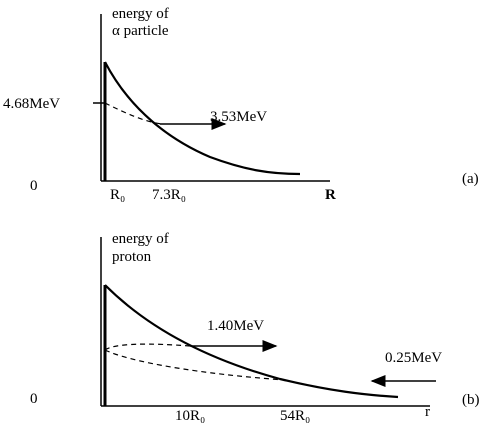  What do you see at coordinates (470, 179) in the screenshot?
I see `panel-label: (a)` at bounding box center [470, 179].